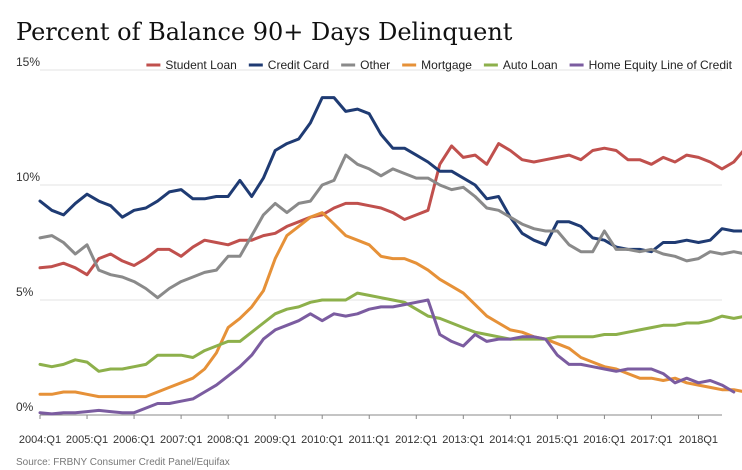 Image resolution: width=742 pixels, height=470 pixels. What do you see at coordinates (369, 440) in the screenshot?
I see `x-tick-label: 2011:Q1` at bounding box center [369, 440].